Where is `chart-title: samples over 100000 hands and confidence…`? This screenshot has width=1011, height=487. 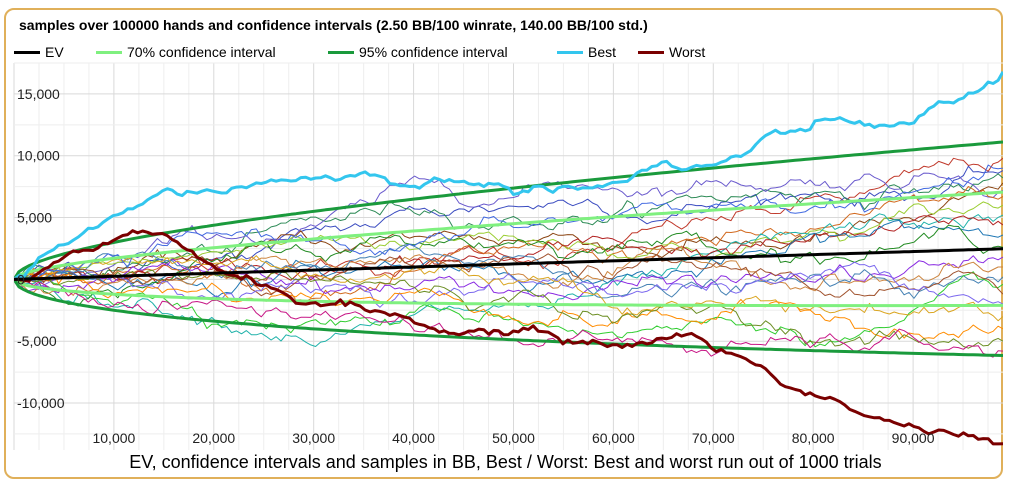
chart-title: samples over 100000 hands and confidence… is located at coordinates (333, 25).